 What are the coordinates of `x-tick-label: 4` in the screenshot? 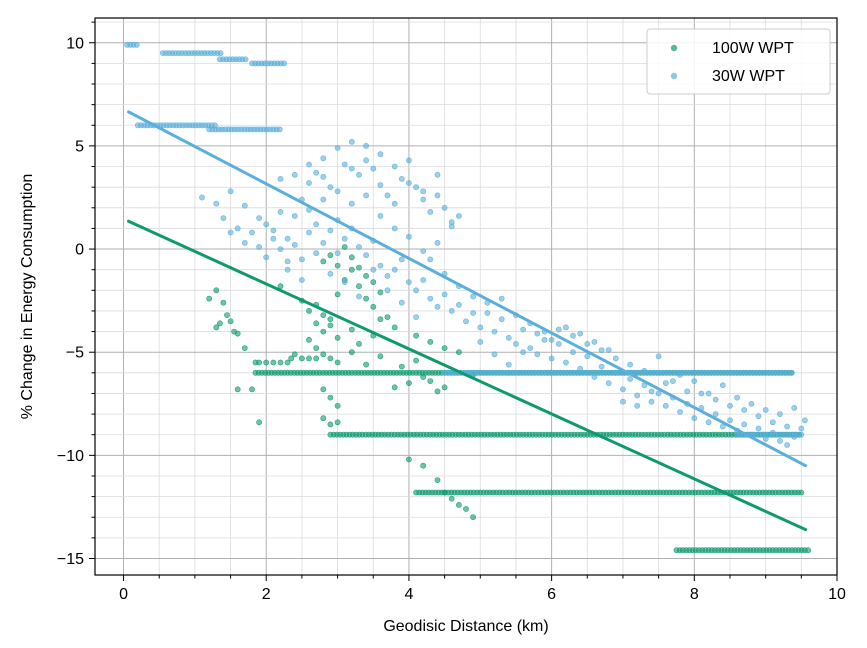 It's located at (408, 594).